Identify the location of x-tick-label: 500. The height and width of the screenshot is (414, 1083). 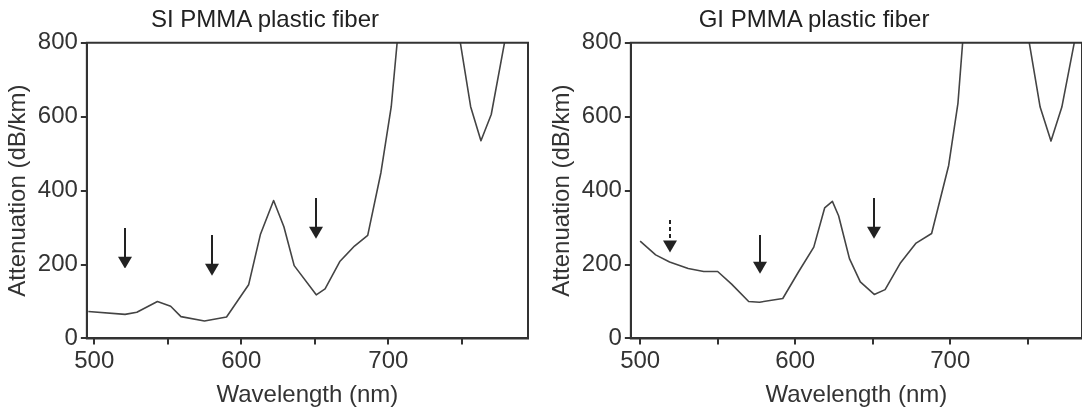
(640, 360).